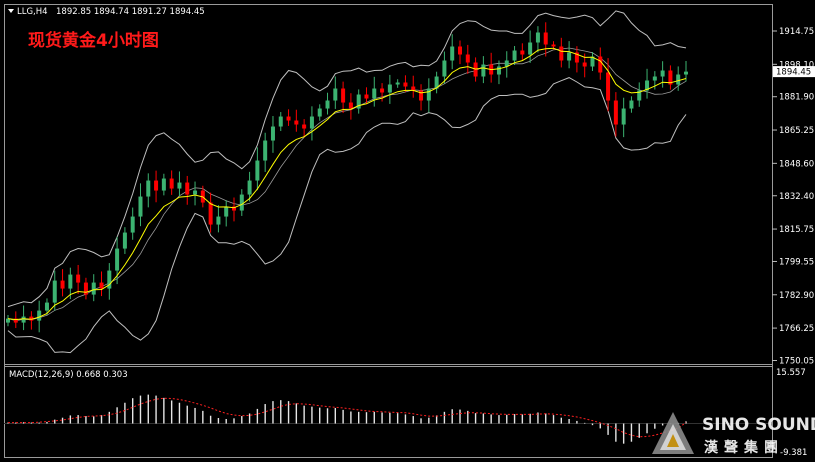 This screenshot has height=462, width=815. I want to click on brand-watermark: SINO SOUND 漢聲集團, so click(733, 434).